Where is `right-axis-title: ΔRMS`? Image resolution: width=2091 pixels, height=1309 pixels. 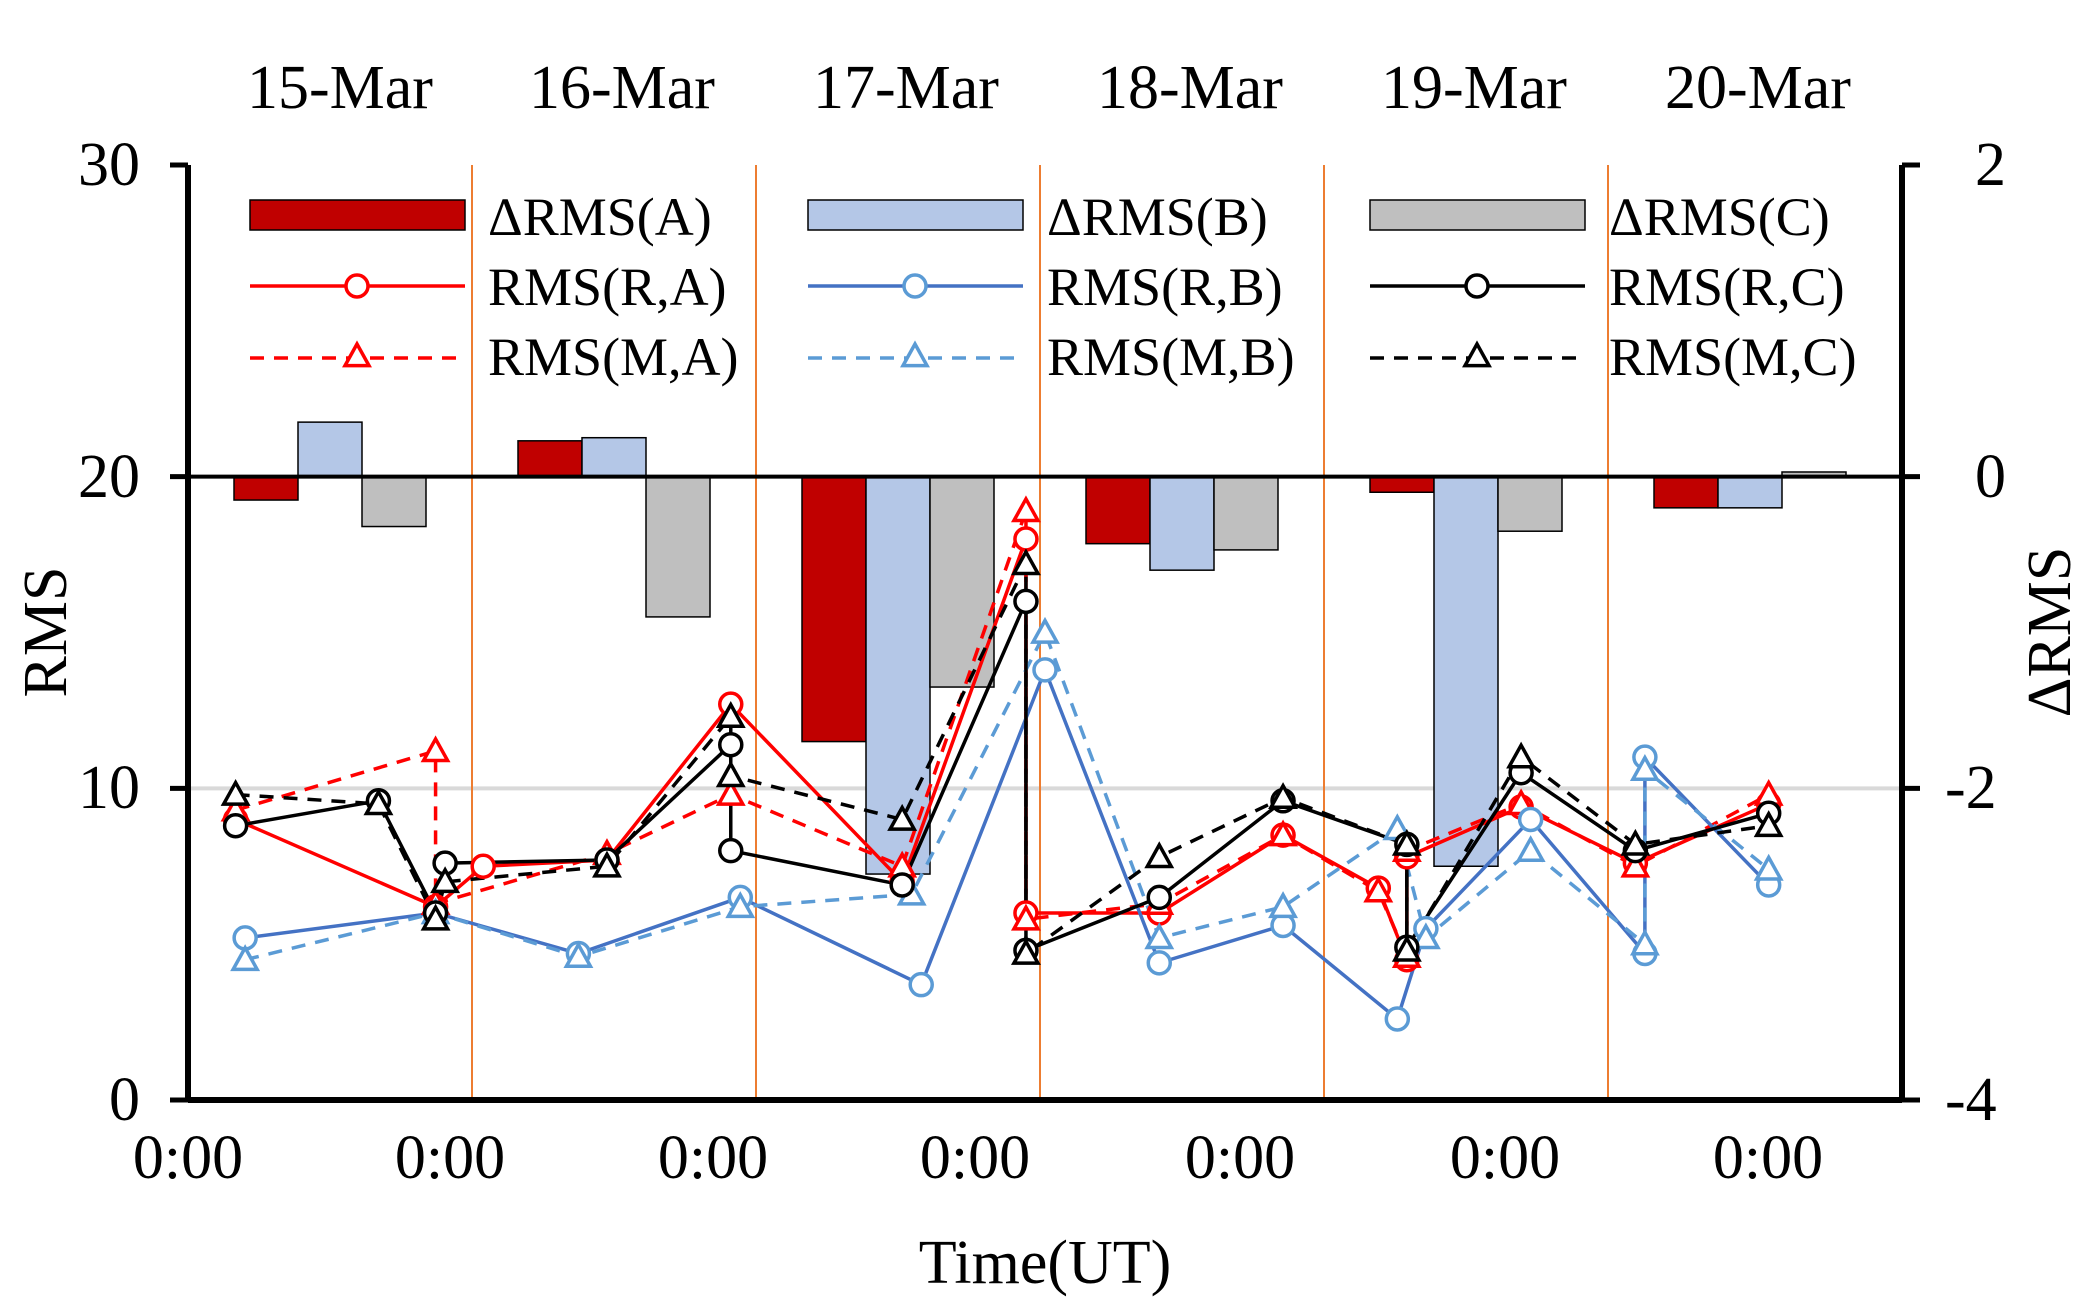 right-axis-title: ΔRMS is located at coordinates (2050, 632).